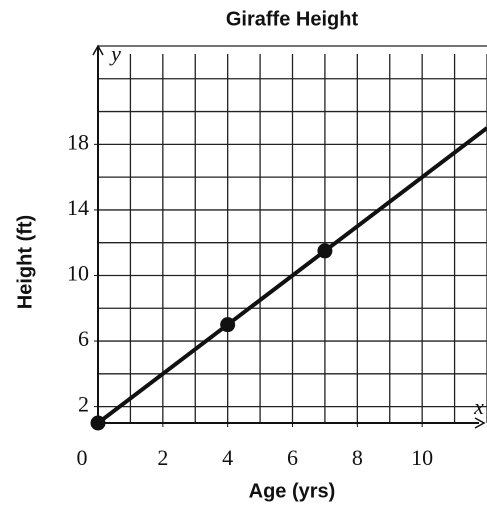 Image resolution: width=487 pixels, height=508 pixels. I want to click on y-axis-label: Height (ft), so click(25, 262).